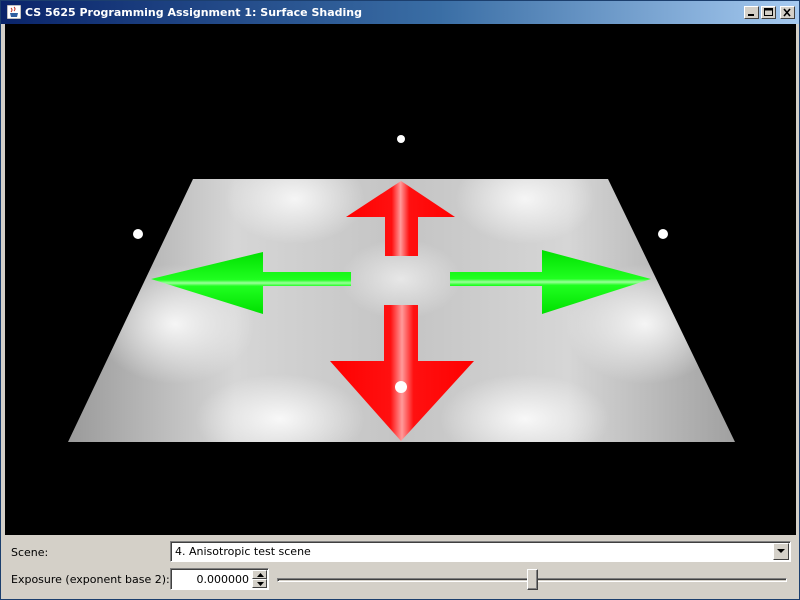 This screenshot has height=600, width=800. I want to click on close-icon, so click(787, 12).